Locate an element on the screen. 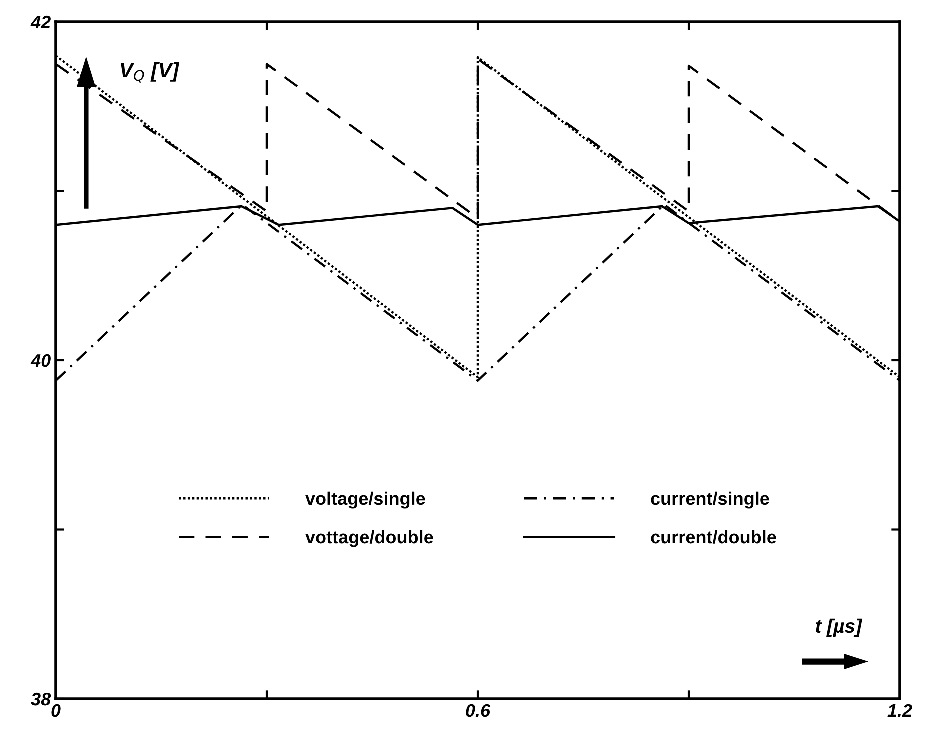 This screenshot has width=925, height=736. legend-label: current/single is located at coordinates (710, 500).